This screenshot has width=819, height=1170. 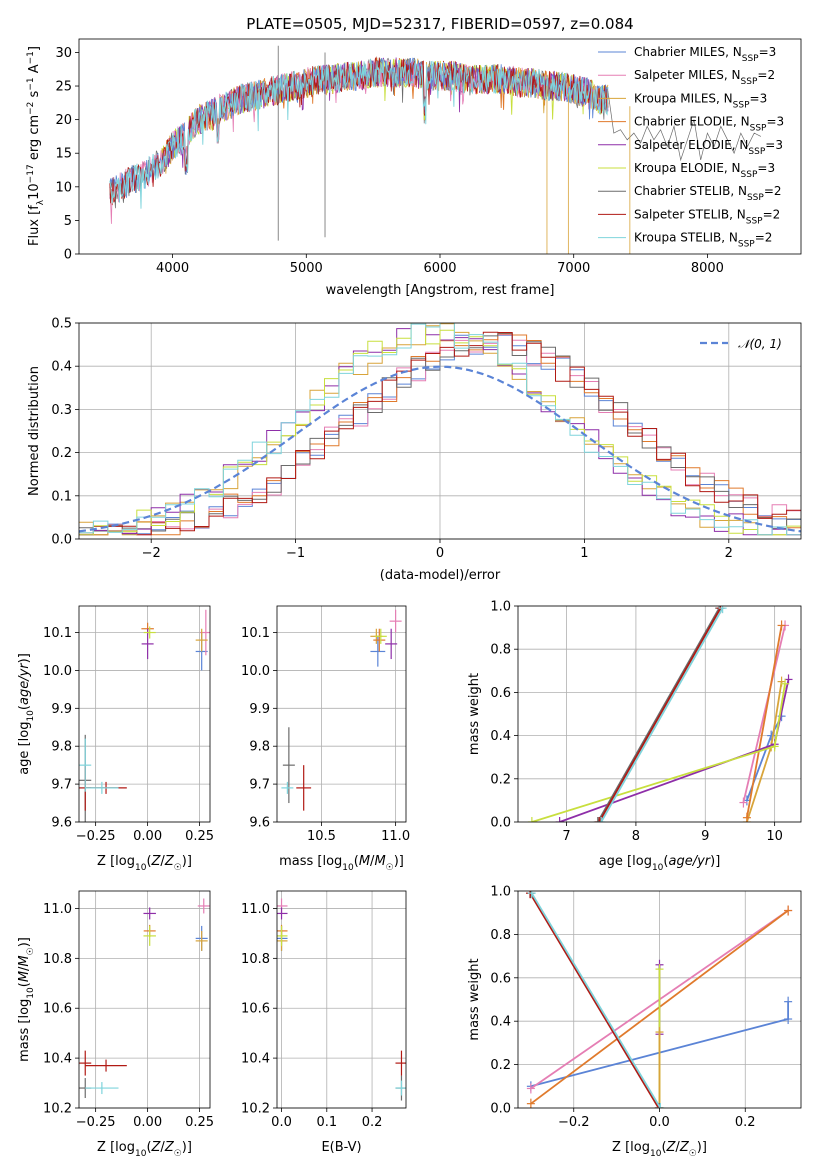 I want to click on x-tick-label: 11.0, so click(x=395, y=836).